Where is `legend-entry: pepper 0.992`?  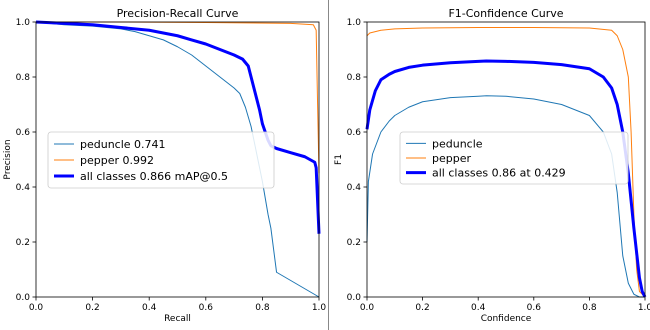
legend-entry: pepper 0.992 is located at coordinates (117, 160).